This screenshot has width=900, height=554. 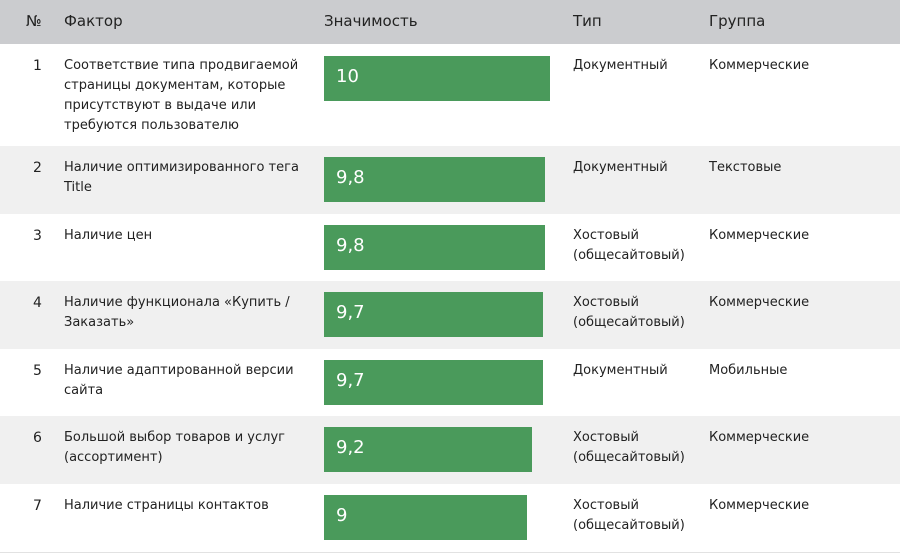 What do you see at coordinates (37, 236) in the screenshot?
I see `row-number: 3` at bounding box center [37, 236].